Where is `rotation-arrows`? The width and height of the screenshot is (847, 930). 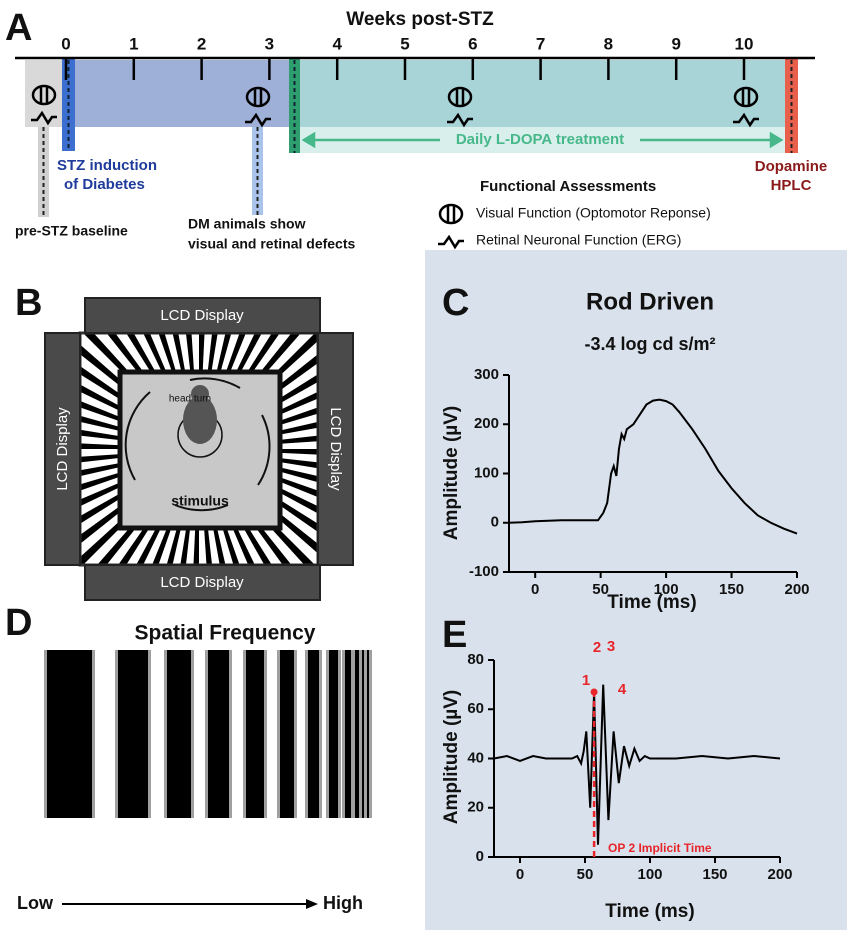 rotation-arrows is located at coordinates (197, 444).